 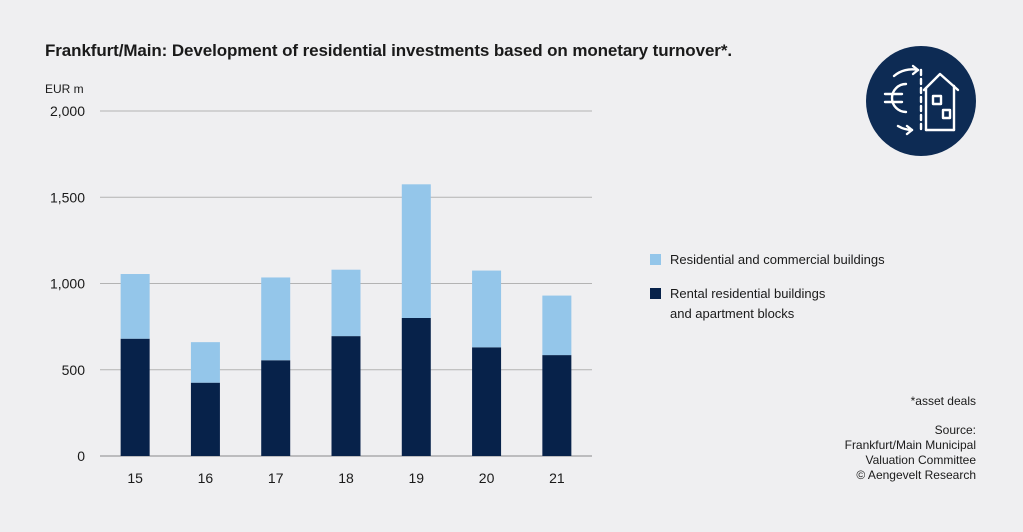 What do you see at coordinates (655, 259) in the screenshot?
I see `legend-swatch-light` at bounding box center [655, 259].